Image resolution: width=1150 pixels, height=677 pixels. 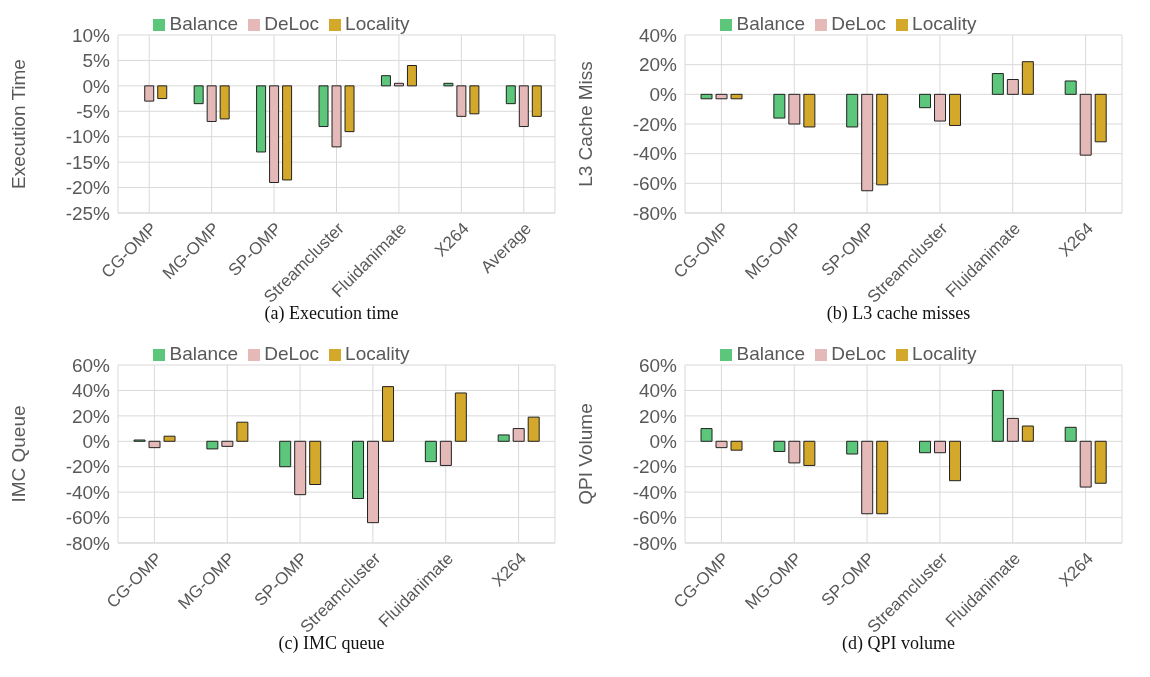 What do you see at coordinates (585, 454) in the screenshot?
I see `y-axis-title: QPI Volume` at bounding box center [585, 454].